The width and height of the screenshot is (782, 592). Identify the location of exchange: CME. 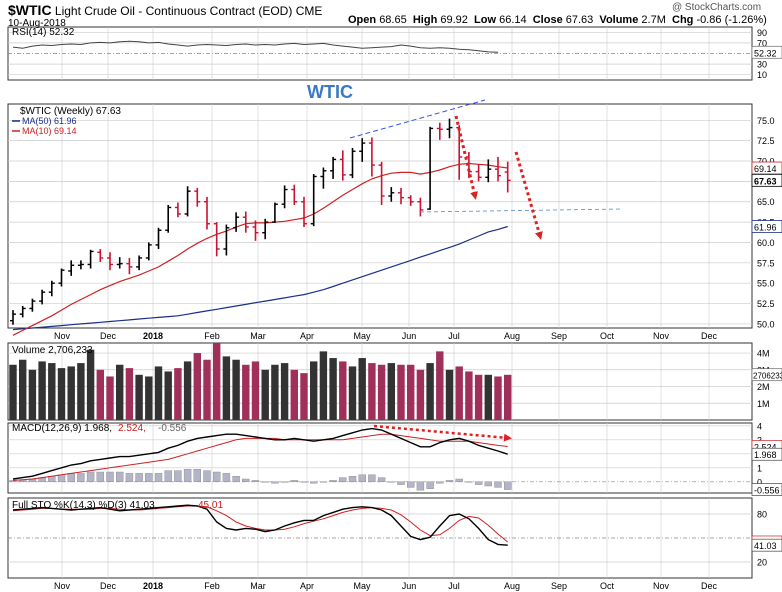
(309, 11).